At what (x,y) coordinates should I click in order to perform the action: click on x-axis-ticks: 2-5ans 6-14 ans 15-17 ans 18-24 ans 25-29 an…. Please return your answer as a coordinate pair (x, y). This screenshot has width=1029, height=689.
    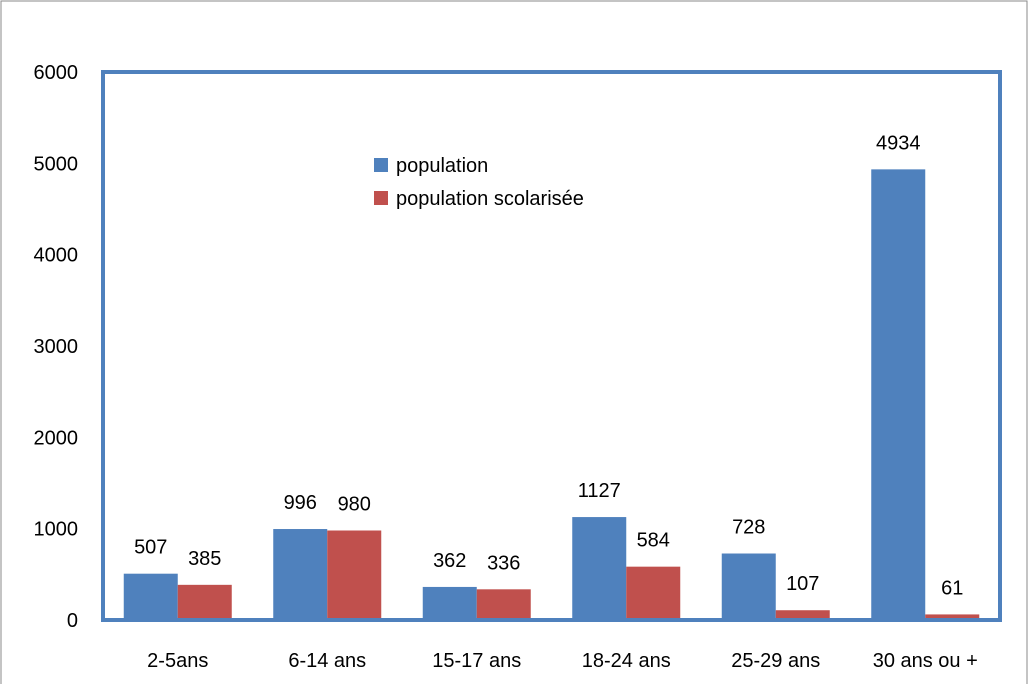
    Looking at the image, I should click on (562, 661).